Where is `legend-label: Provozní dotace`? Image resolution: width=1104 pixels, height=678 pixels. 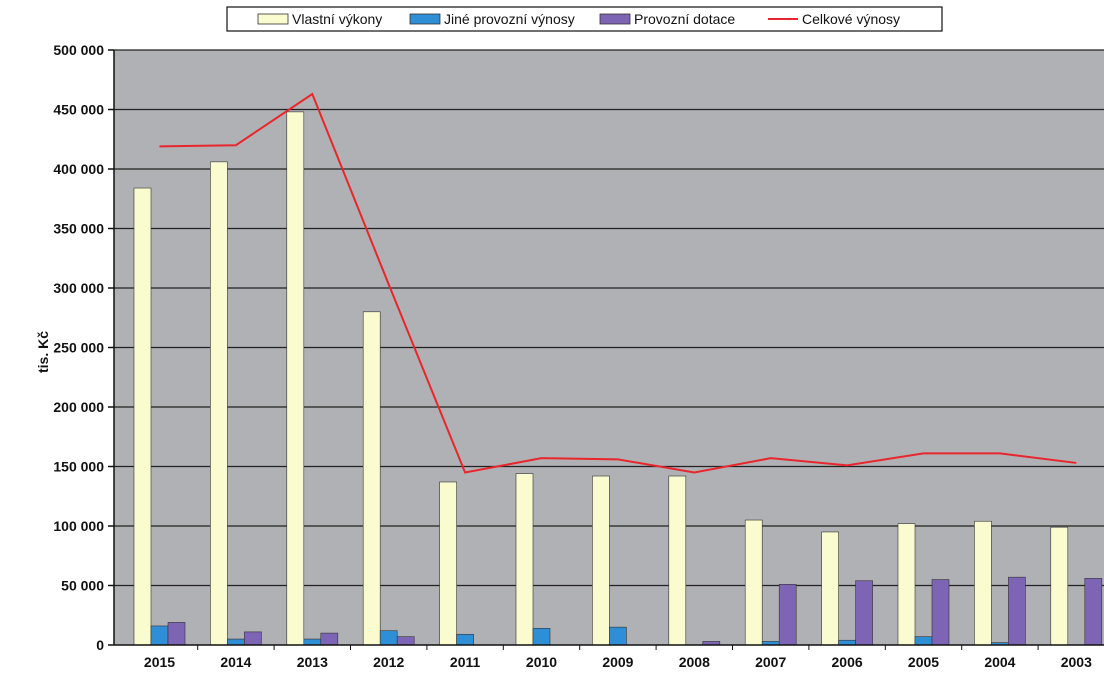 legend-label: Provozní dotace is located at coordinates (684, 19).